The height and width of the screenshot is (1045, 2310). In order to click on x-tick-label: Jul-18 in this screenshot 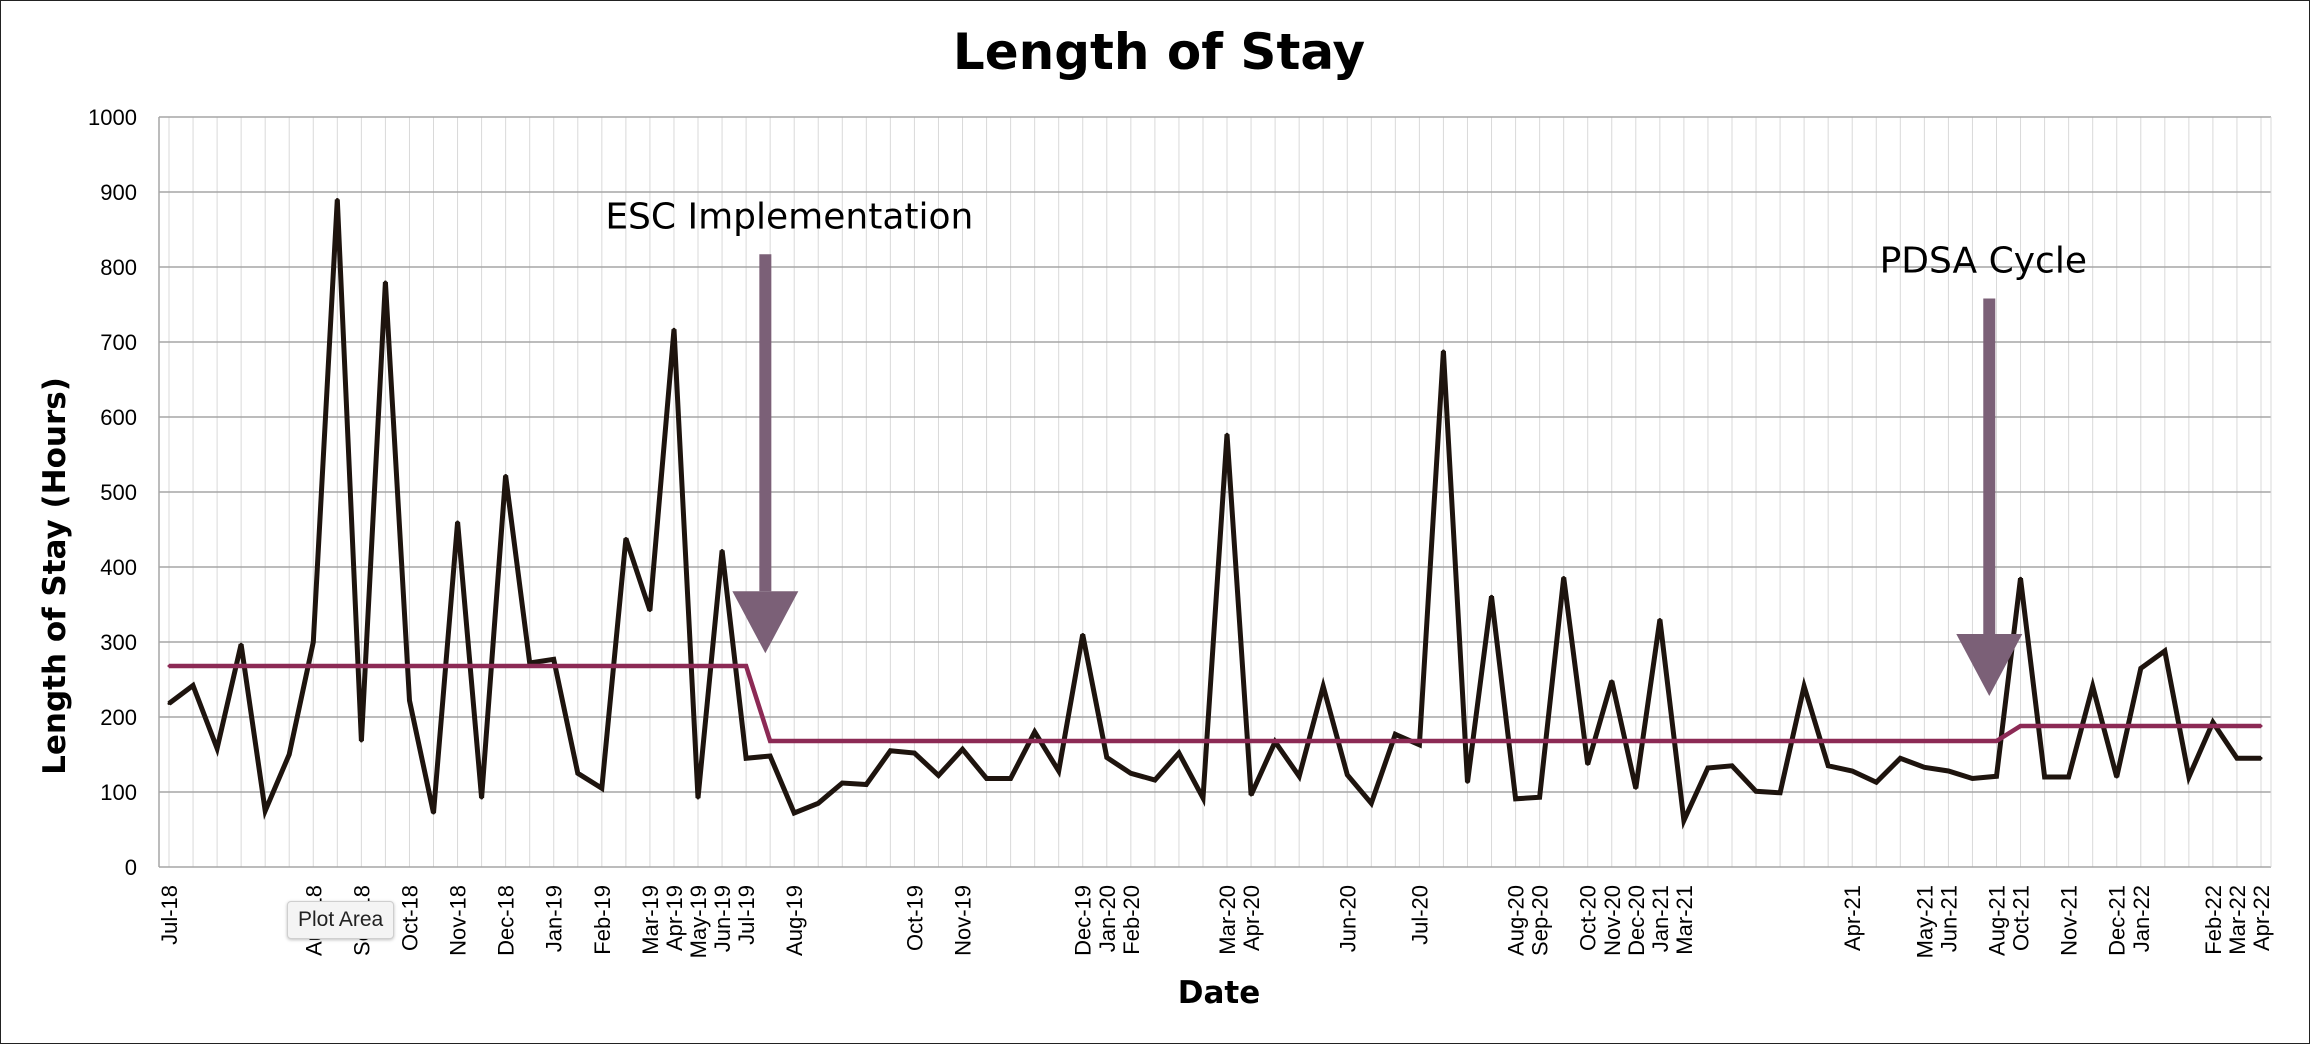, I will do `click(169, 915)`.